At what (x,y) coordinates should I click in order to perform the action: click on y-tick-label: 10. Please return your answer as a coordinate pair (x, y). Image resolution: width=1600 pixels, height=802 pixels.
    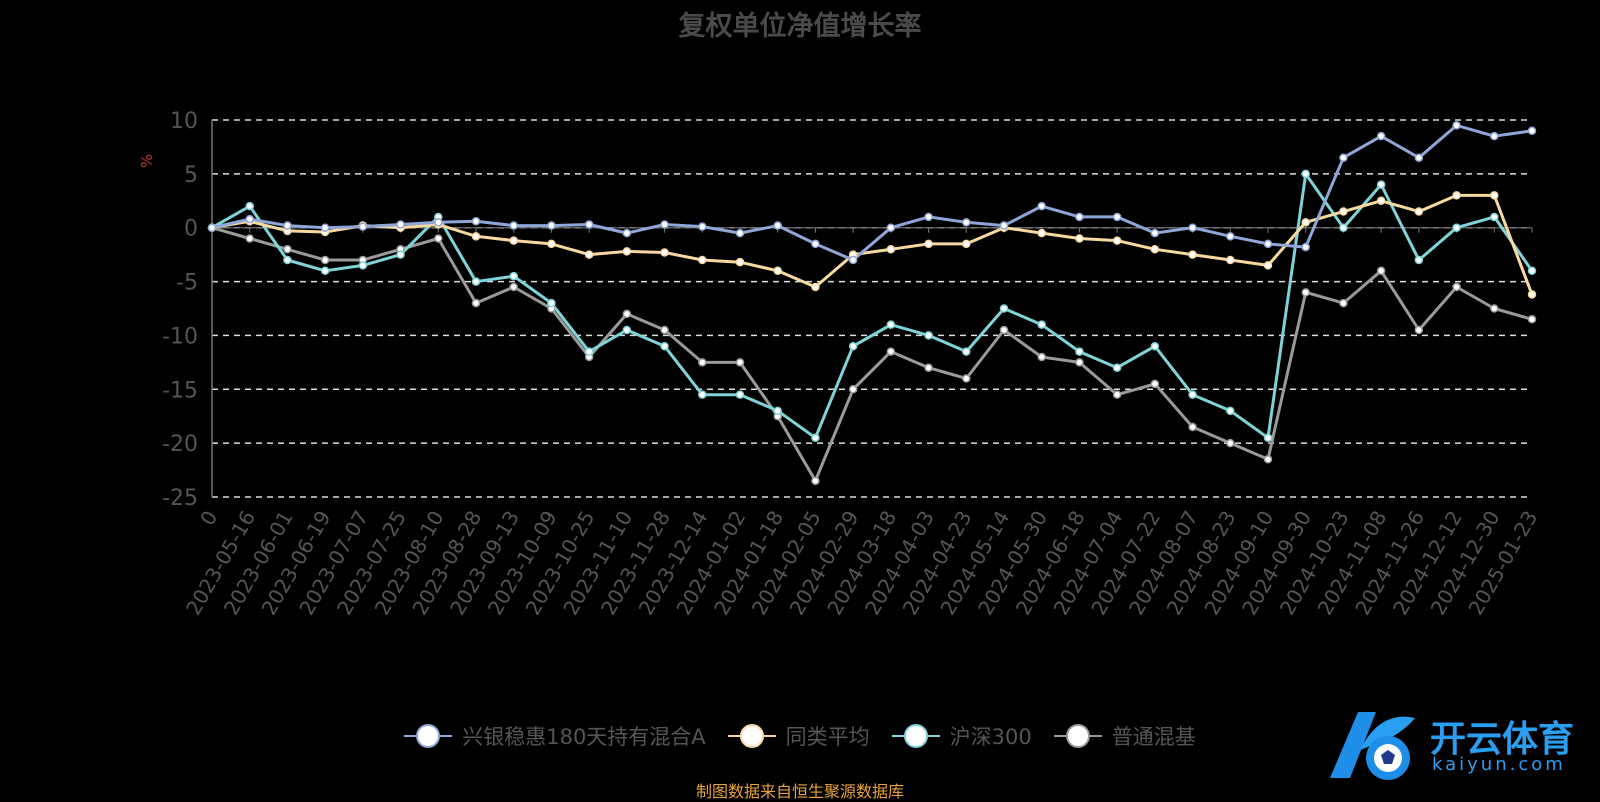
    Looking at the image, I should click on (184, 121).